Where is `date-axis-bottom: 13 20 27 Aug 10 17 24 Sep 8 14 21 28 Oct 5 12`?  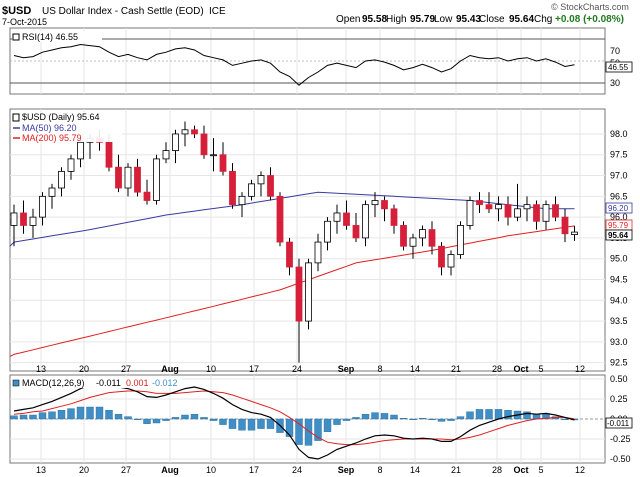
date-axis-bottom: 13 20 27 Aug 10 17 24 Sep 8 14 21 28 Oct 5 12 is located at coordinates (310, 470).